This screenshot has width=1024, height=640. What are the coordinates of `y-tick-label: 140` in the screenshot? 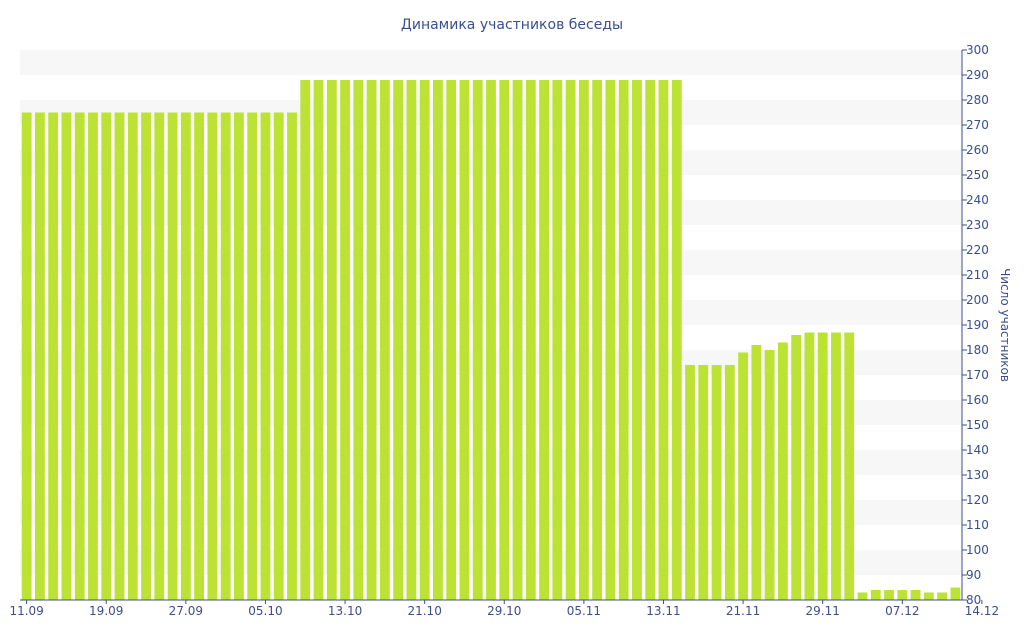 It's located at (977, 450).